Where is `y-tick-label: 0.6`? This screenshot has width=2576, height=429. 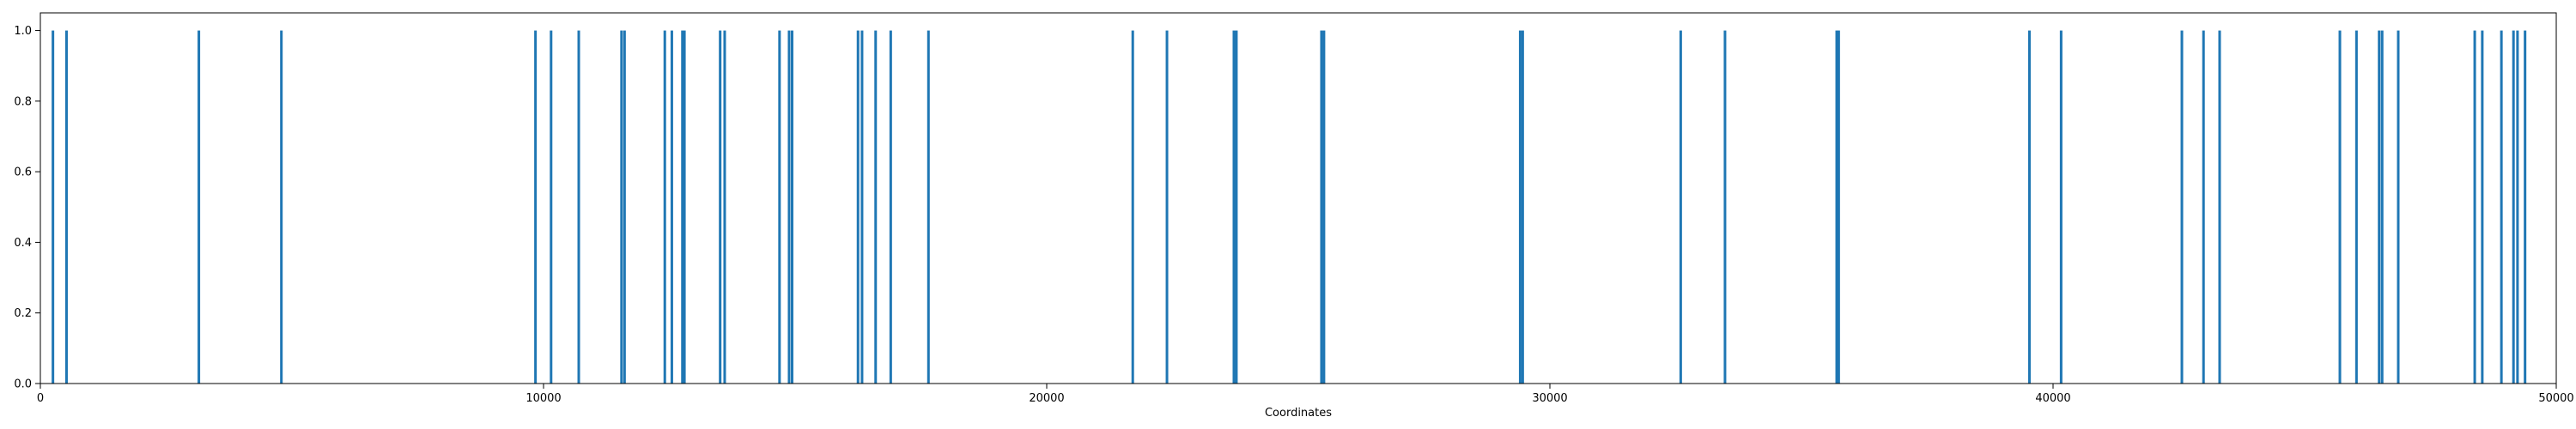
y-tick-label: 0.6 is located at coordinates (23, 172).